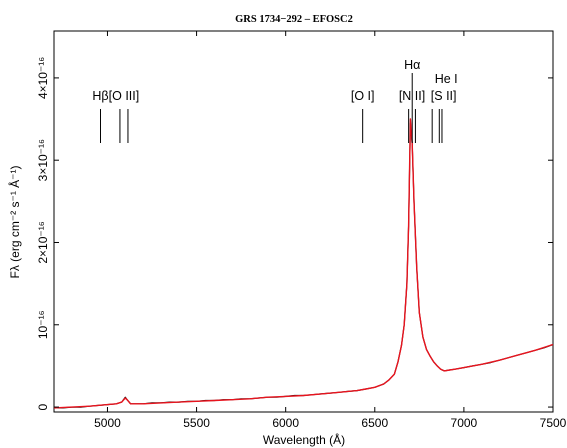 The image size is (567, 448). I want to click on line-marker-label: [O I], so click(363, 96).